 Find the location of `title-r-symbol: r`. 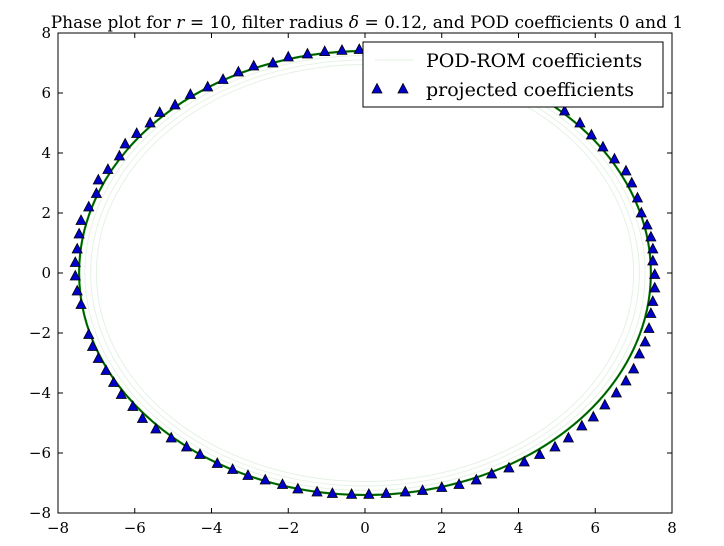

title-r-symbol: r is located at coordinates (180, 23).